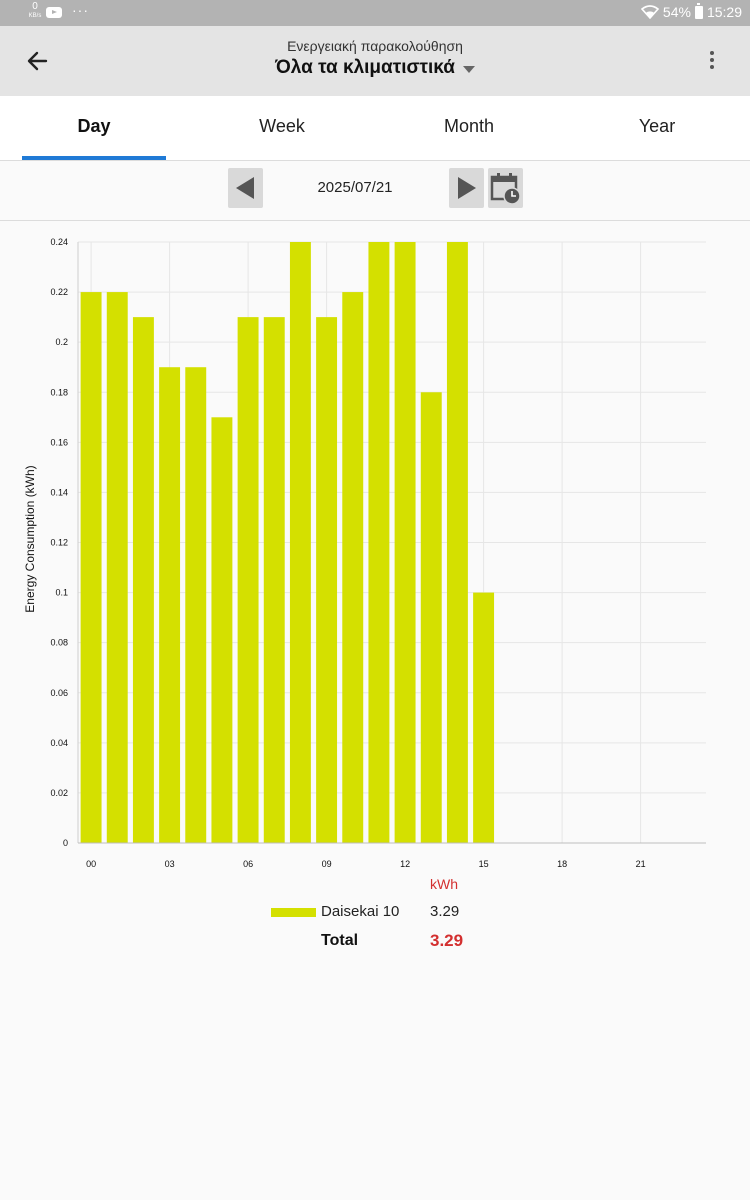  Describe the element at coordinates (445, 911) in the screenshot. I see `legend-device-value: 3.29` at that location.